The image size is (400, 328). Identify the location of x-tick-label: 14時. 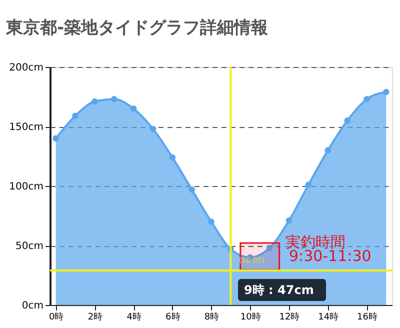
(328, 317).